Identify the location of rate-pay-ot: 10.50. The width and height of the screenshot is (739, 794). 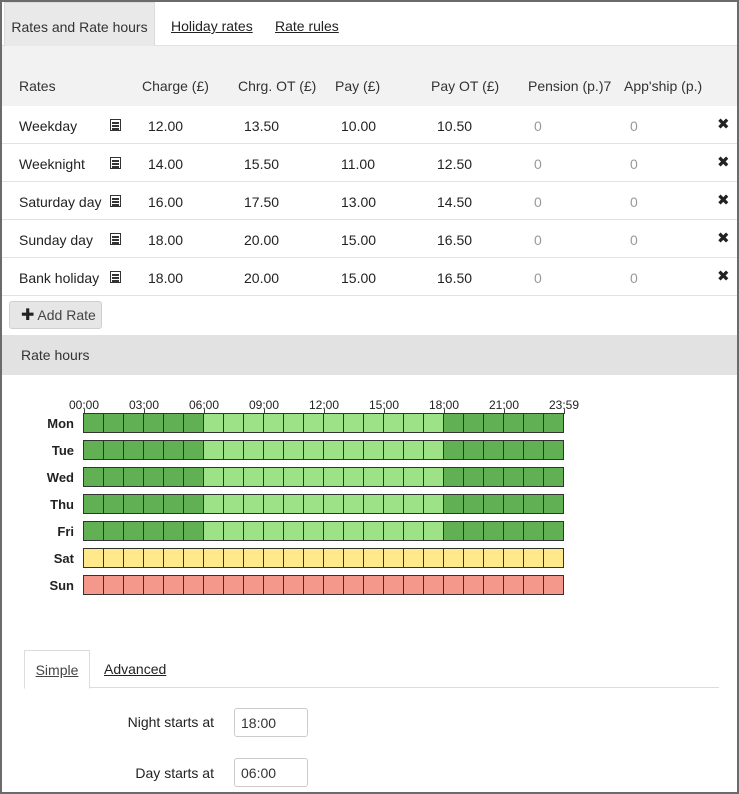
(455, 126).